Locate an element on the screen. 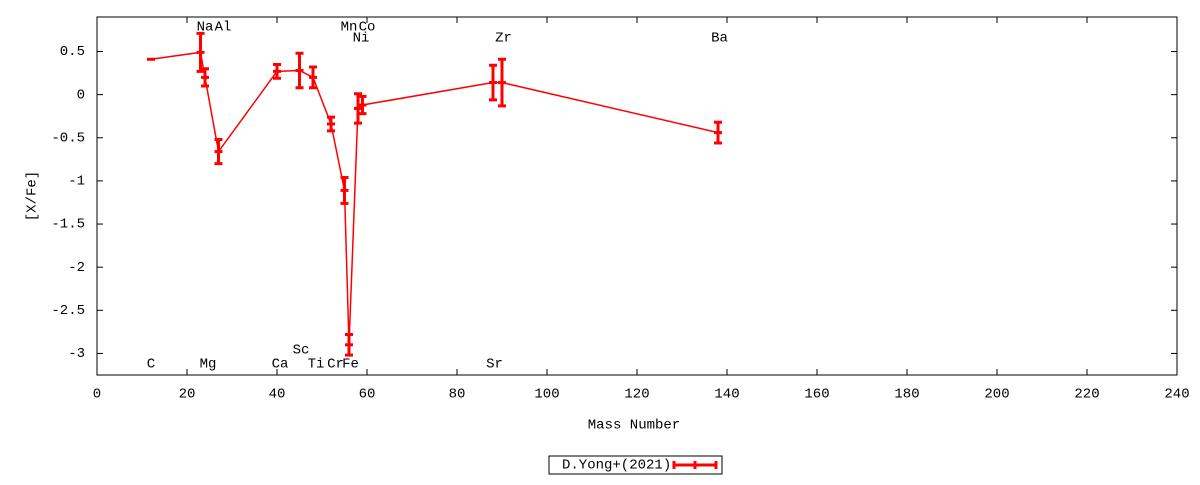 This screenshot has width=1200, height=485. element-label: Ba is located at coordinates (719, 39).